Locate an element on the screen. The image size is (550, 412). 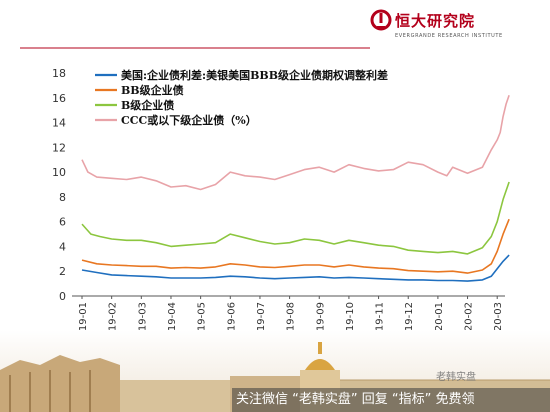
y-tick-label: 16 is located at coordinates (59, 98).